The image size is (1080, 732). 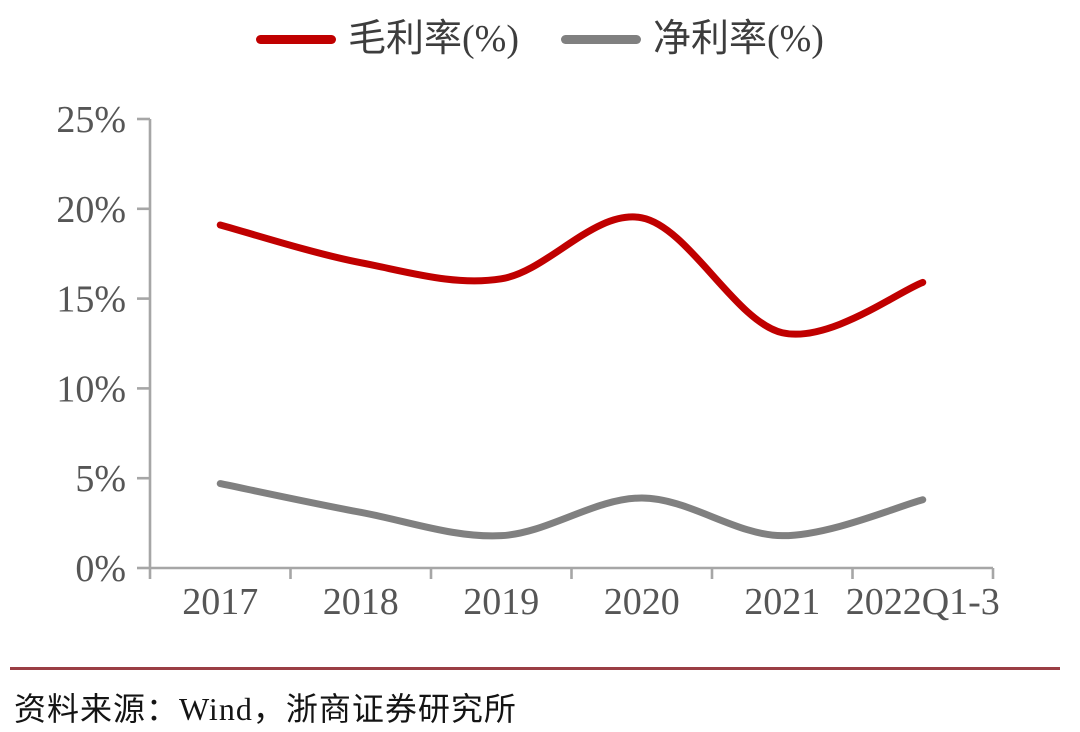 What do you see at coordinates (100, 479) in the screenshot?
I see `y-tick-label: 5%` at bounding box center [100, 479].